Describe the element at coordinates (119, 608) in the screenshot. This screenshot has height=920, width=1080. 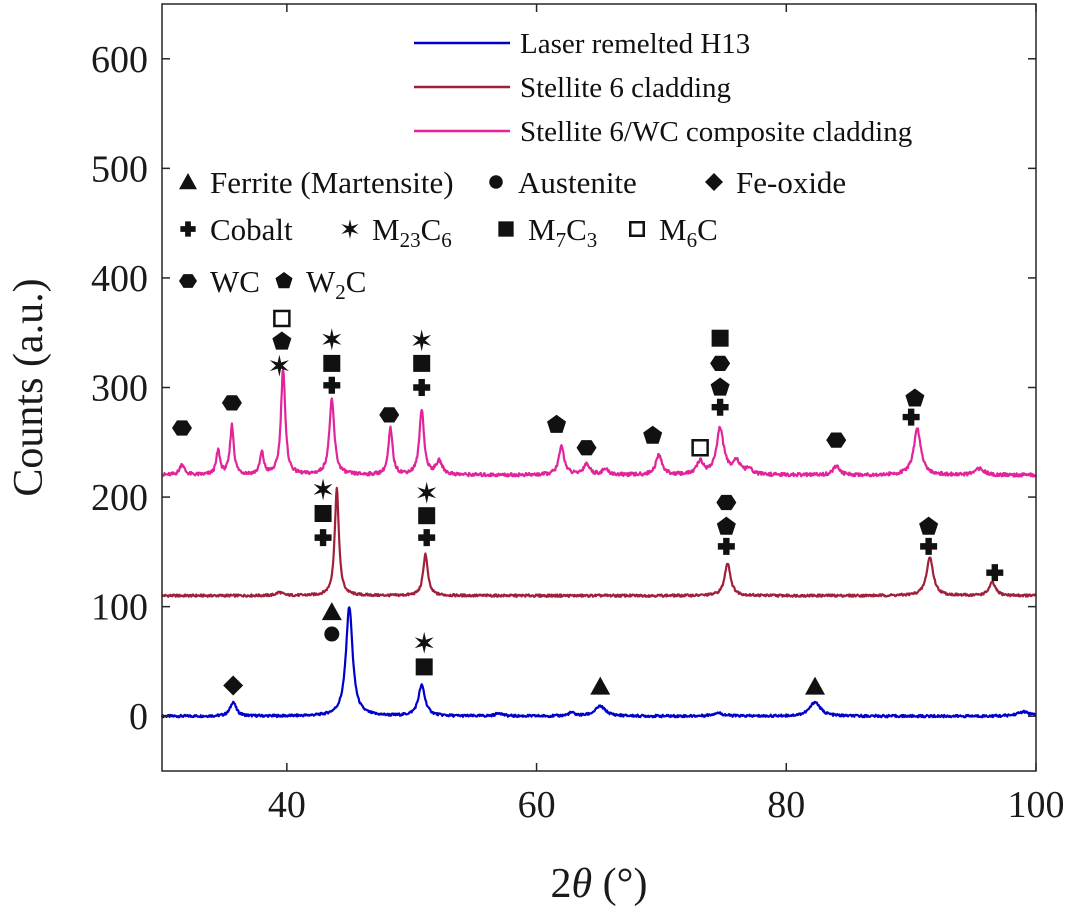
I see `y-tick-label: 100` at that location.